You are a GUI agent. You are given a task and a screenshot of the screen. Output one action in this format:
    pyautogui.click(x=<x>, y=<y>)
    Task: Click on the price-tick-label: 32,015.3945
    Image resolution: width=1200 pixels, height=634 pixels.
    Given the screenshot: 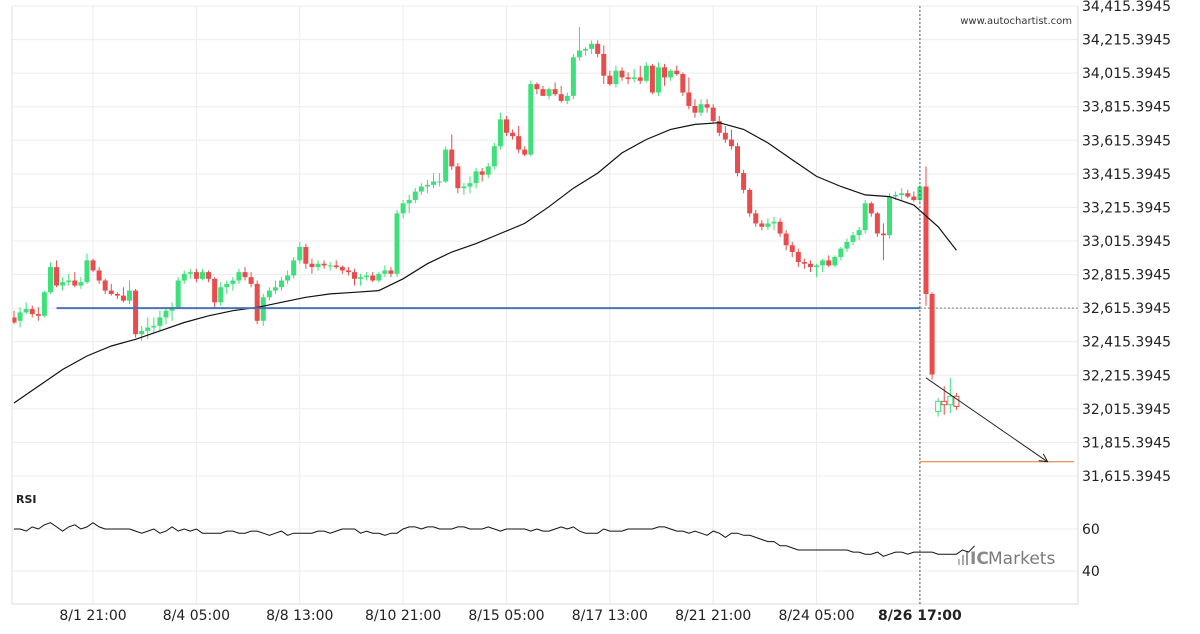 What is the action you would take?
    pyautogui.click(x=1126, y=410)
    